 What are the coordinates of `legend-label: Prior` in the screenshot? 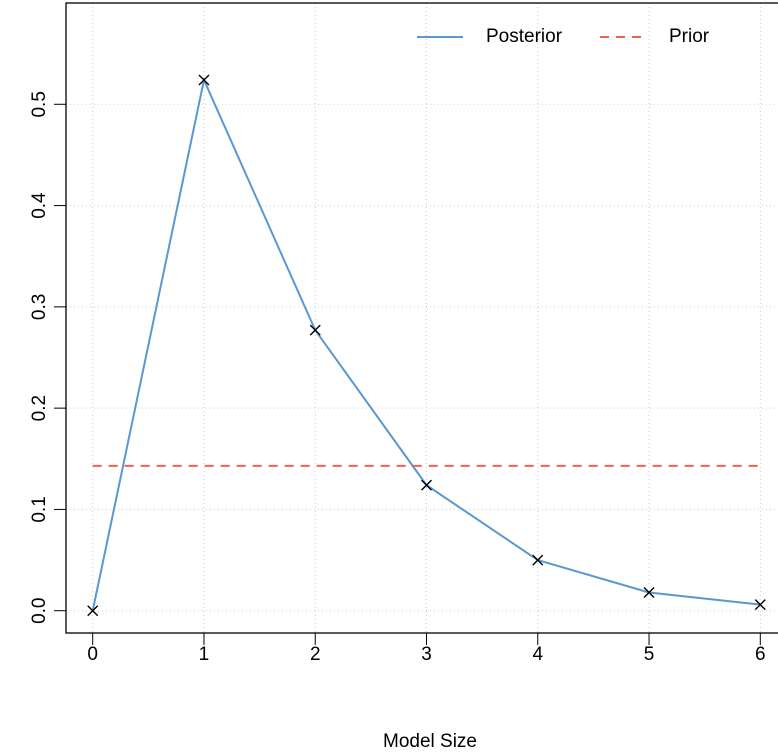 It's located at (689, 36).